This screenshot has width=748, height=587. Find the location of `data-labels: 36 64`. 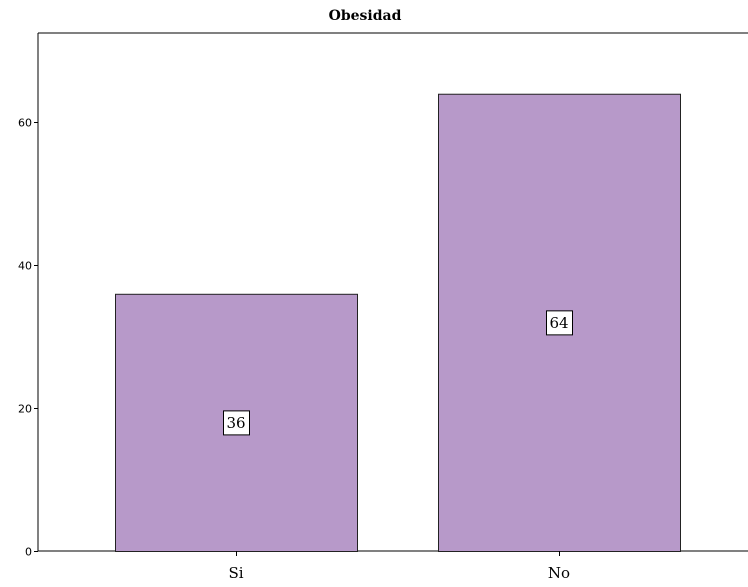

data-labels: 36 64 is located at coordinates (398, 373).